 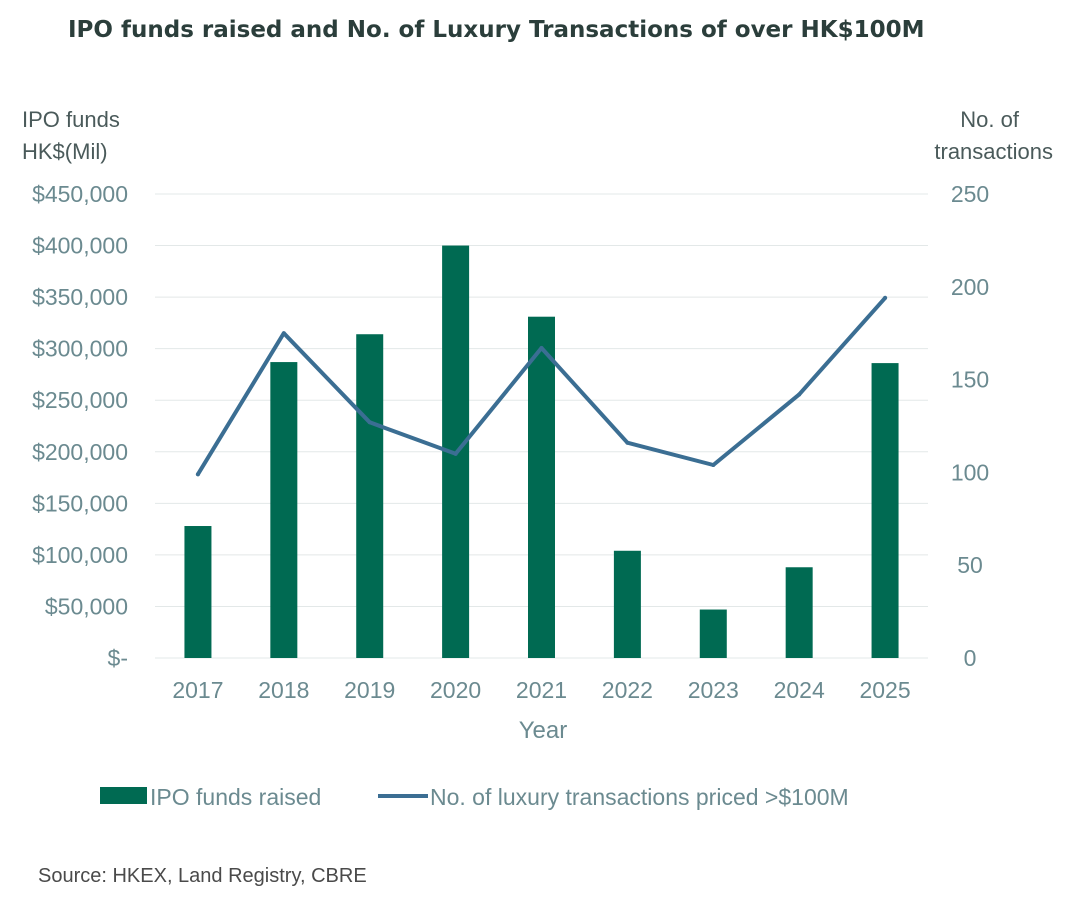 What do you see at coordinates (970, 194) in the screenshot?
I see `right-tick-label: 250` at bounding box center [970, 194].